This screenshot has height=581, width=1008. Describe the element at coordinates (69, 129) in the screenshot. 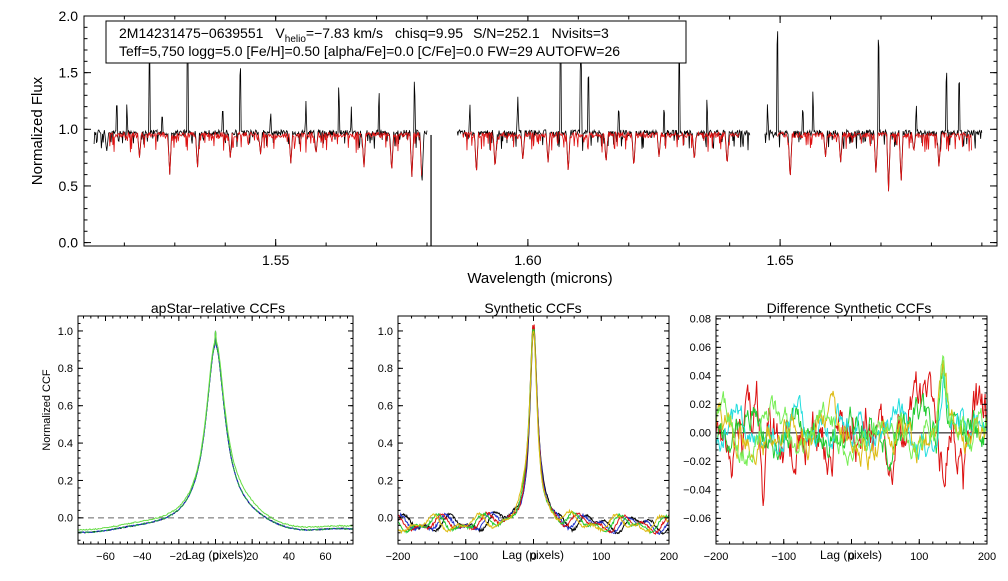

I see `spectrum-ytick-label: 1.0` at that location.